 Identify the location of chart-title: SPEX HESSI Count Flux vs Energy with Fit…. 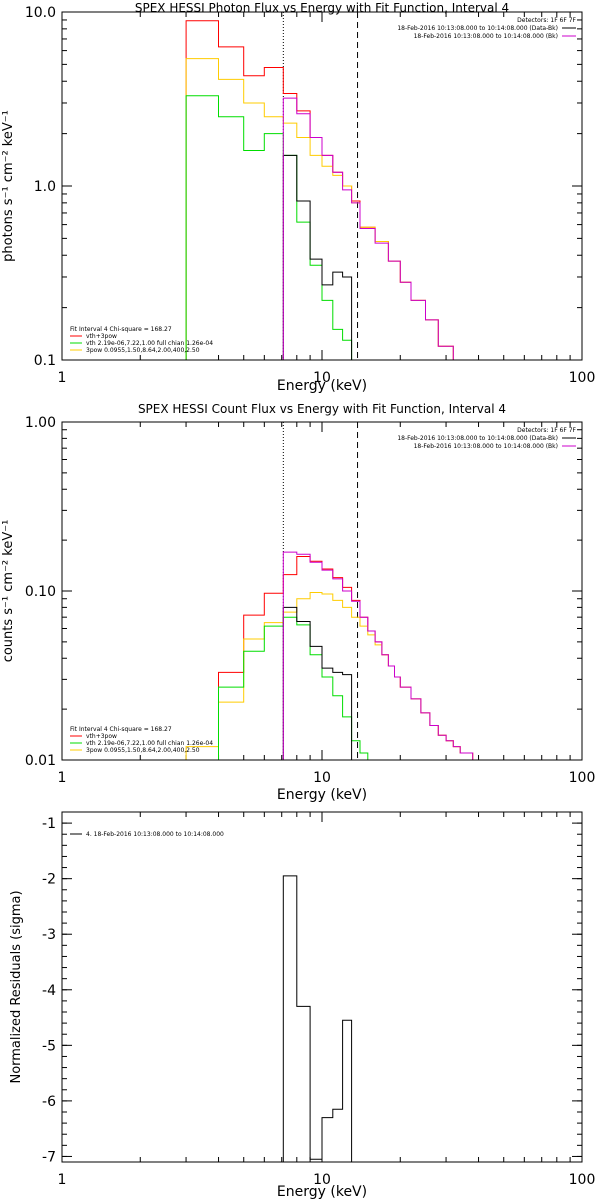
(322, 409).